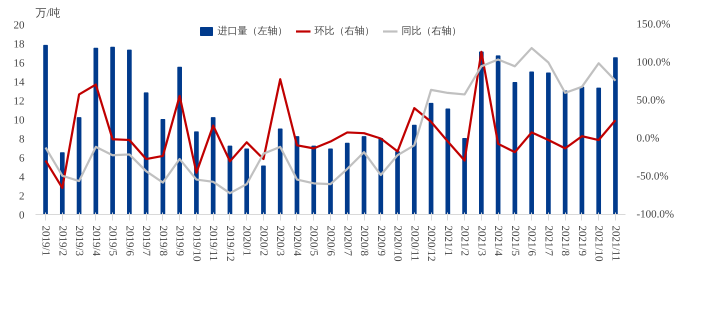 This screenshot has width=708, height=325. I want to click on x-tick-label: 2021/2, so click(464, 241).